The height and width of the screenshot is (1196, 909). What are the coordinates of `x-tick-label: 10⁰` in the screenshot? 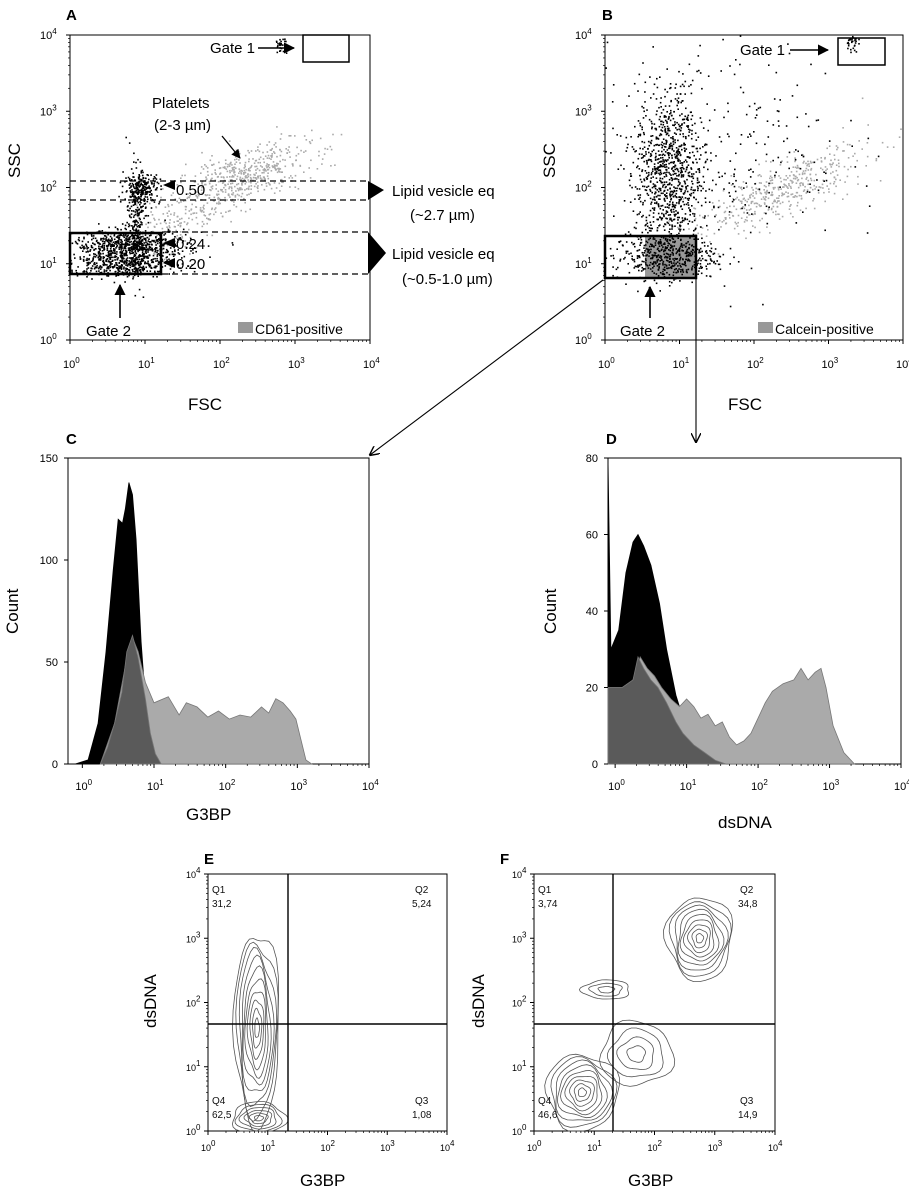 It's located at (83, 785).